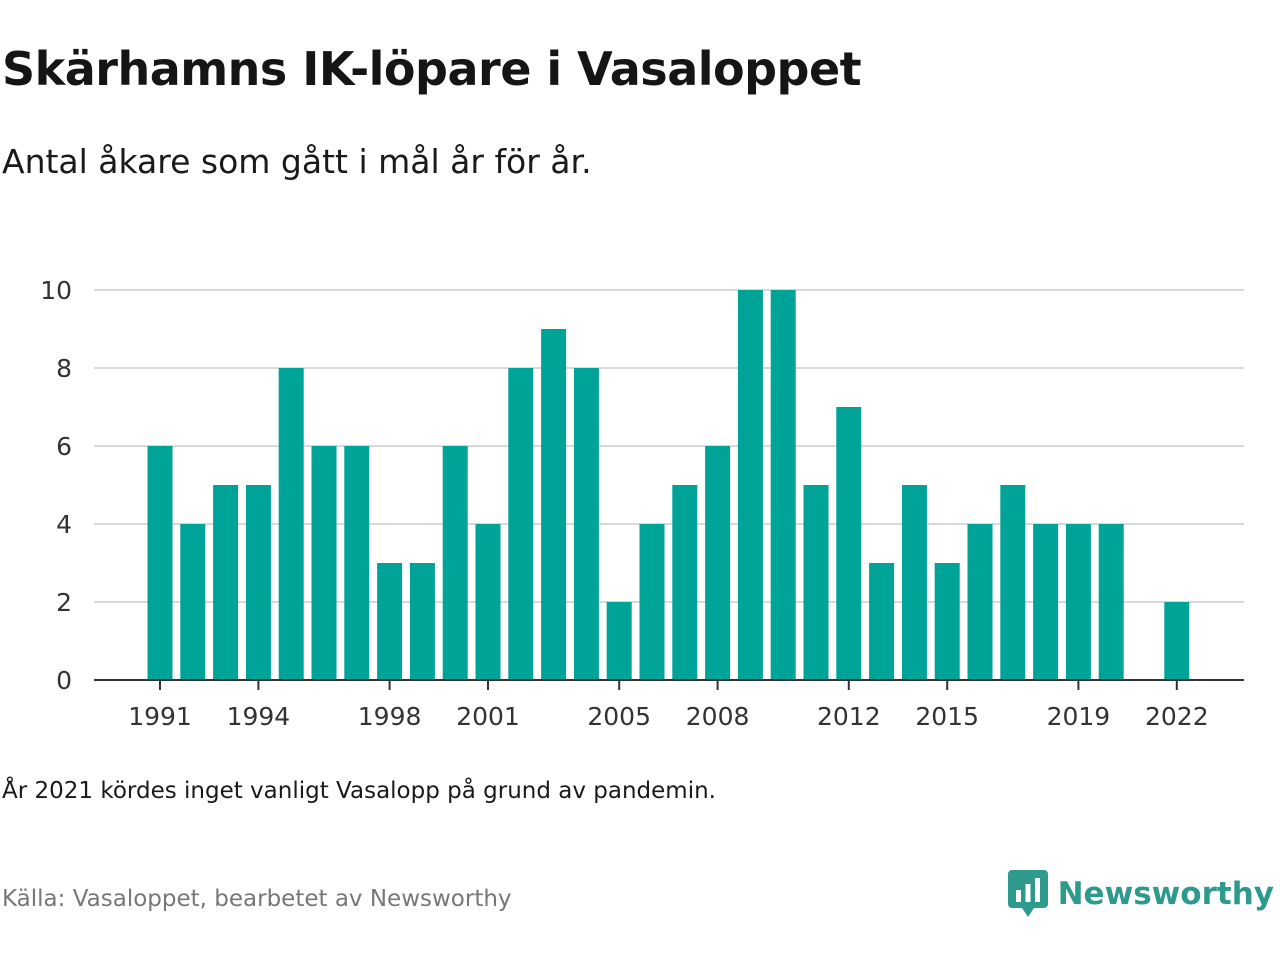 The width and height of the screenshot is (1280, 960). I want to click on newsworthy-chart-bubble-icon, so click(1027, 893).